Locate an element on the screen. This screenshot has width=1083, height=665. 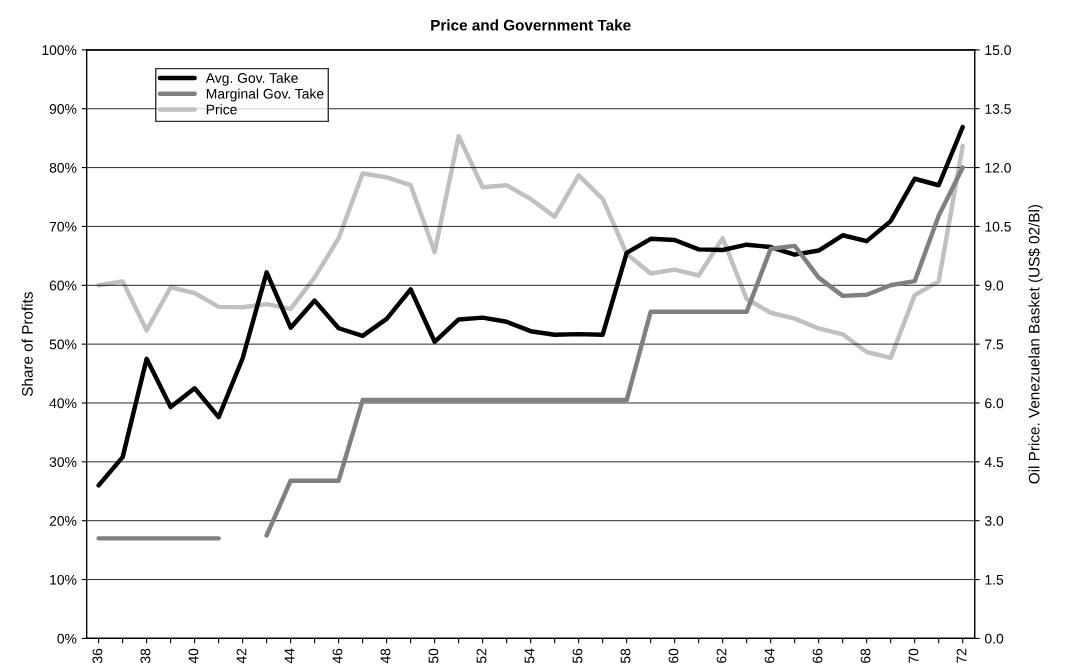
y2-tick-label: 10.5 is located at coordinates (998, 226).